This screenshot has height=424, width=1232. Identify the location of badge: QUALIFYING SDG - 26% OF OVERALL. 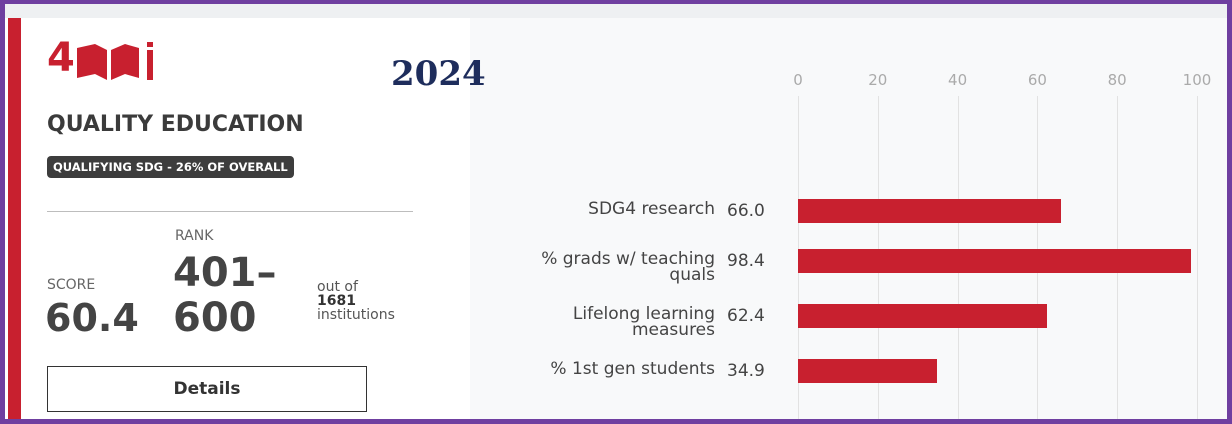
(170, 167).